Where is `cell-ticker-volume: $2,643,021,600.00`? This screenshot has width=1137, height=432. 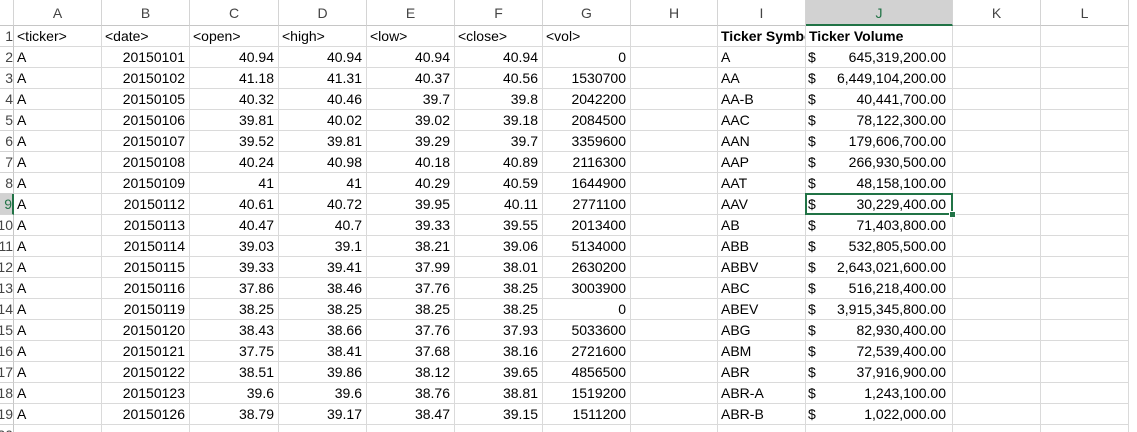 cell-ticker-volume: $2,643,021,600.00 is located at coordinates (879, 267).